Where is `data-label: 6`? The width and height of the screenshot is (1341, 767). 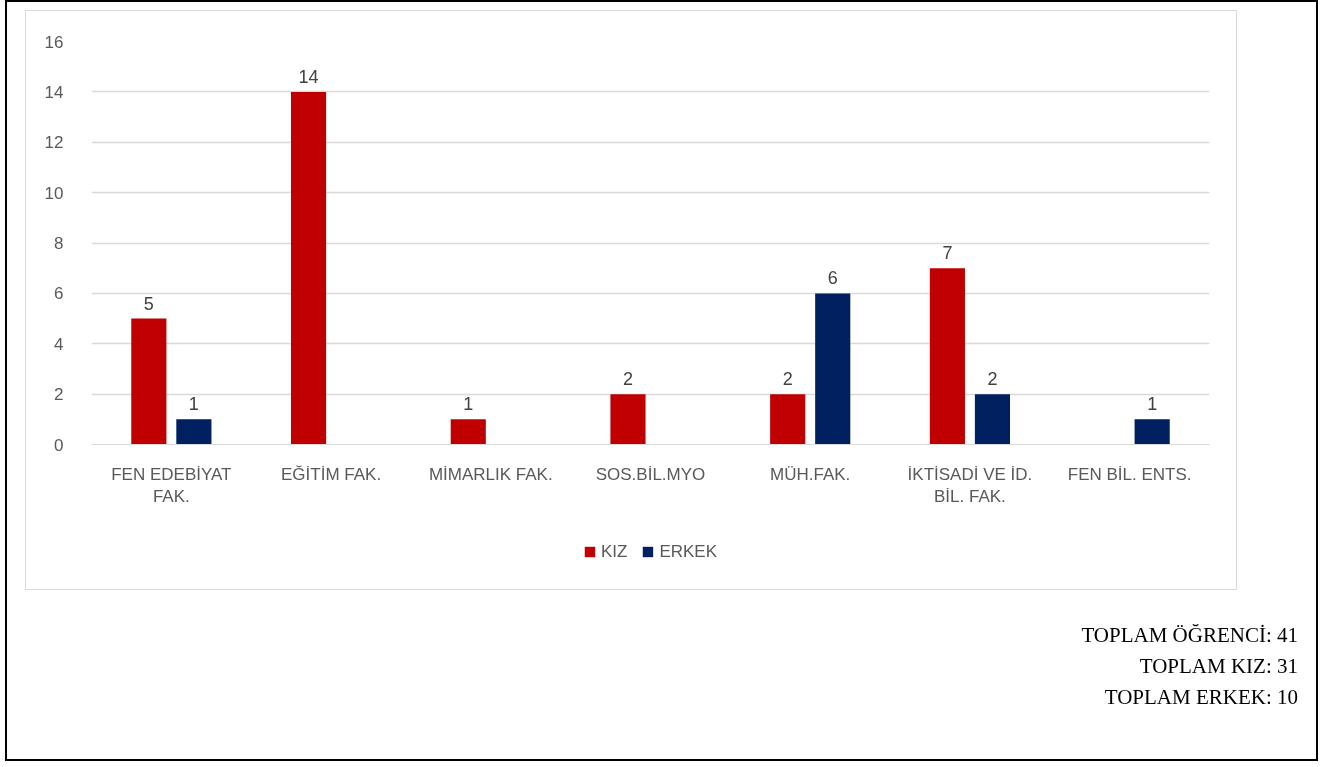
data-label: 6 is located at coordinates (832, 278).